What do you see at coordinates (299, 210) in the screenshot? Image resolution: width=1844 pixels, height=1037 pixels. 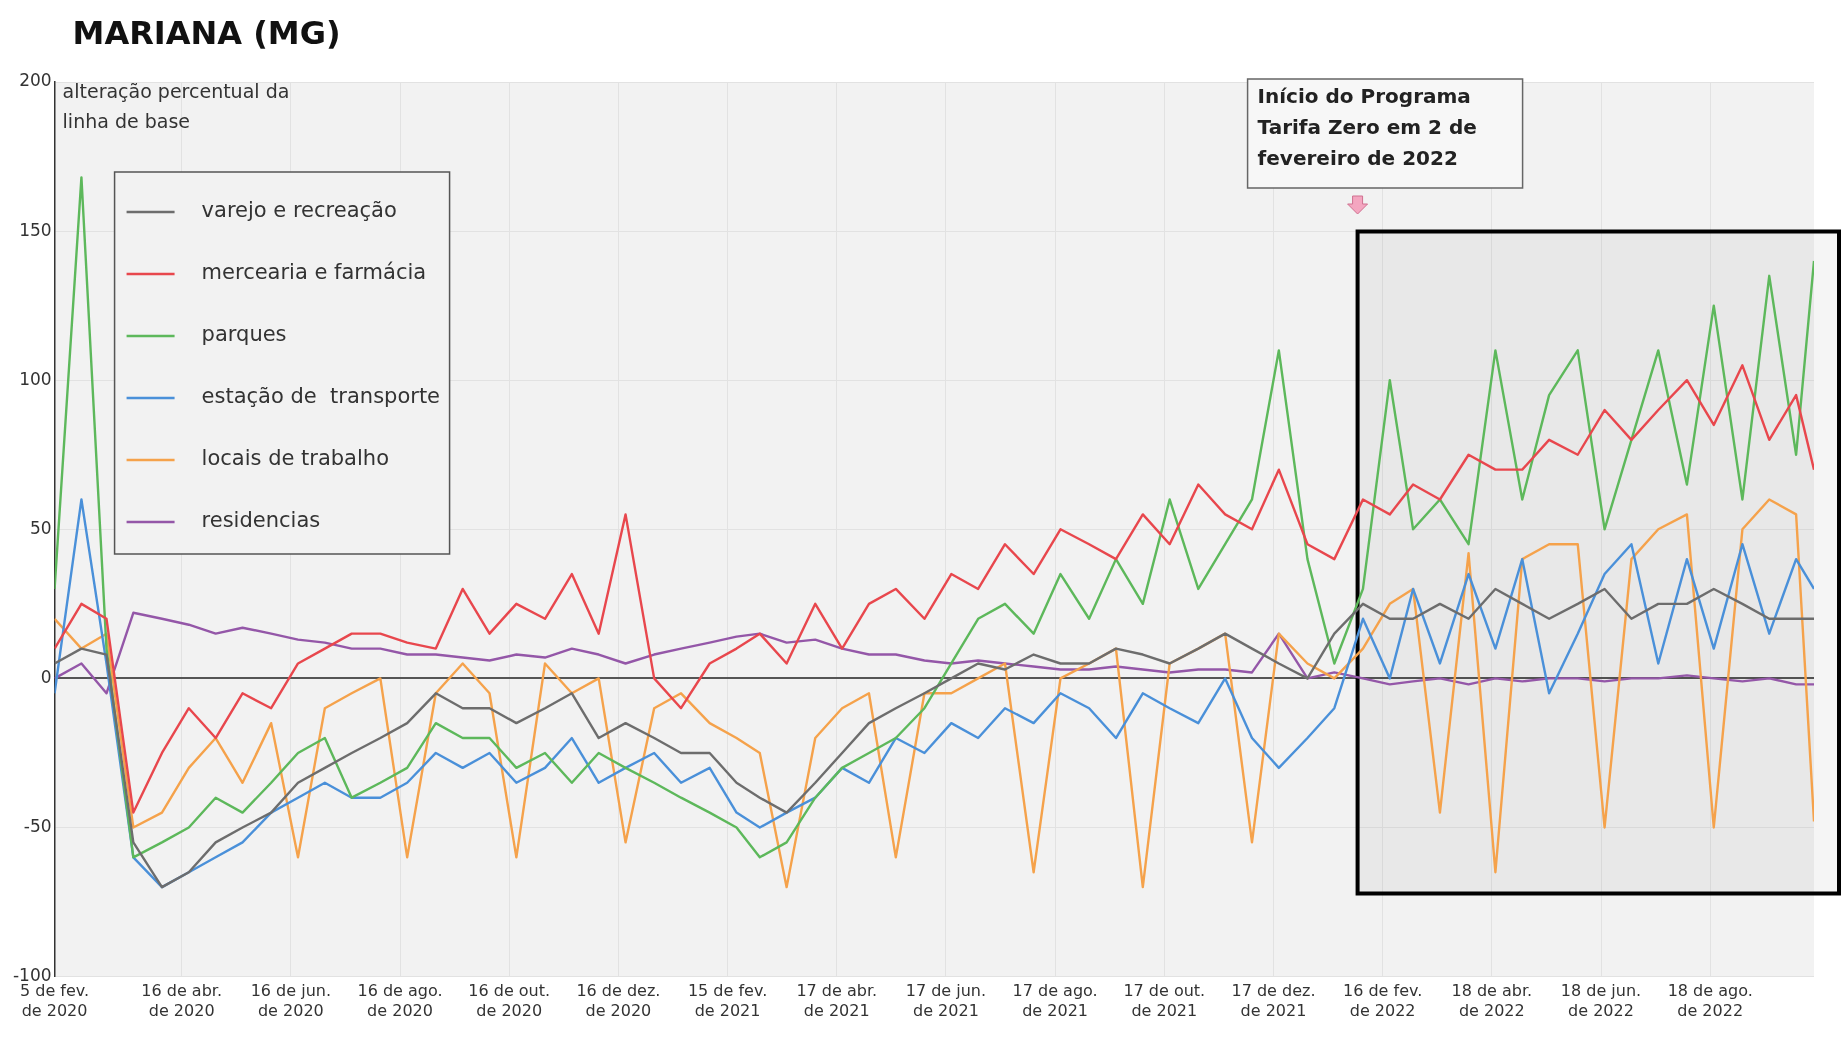 I see `legend-label: varejo e recreação` at bounding box center [299, 210].